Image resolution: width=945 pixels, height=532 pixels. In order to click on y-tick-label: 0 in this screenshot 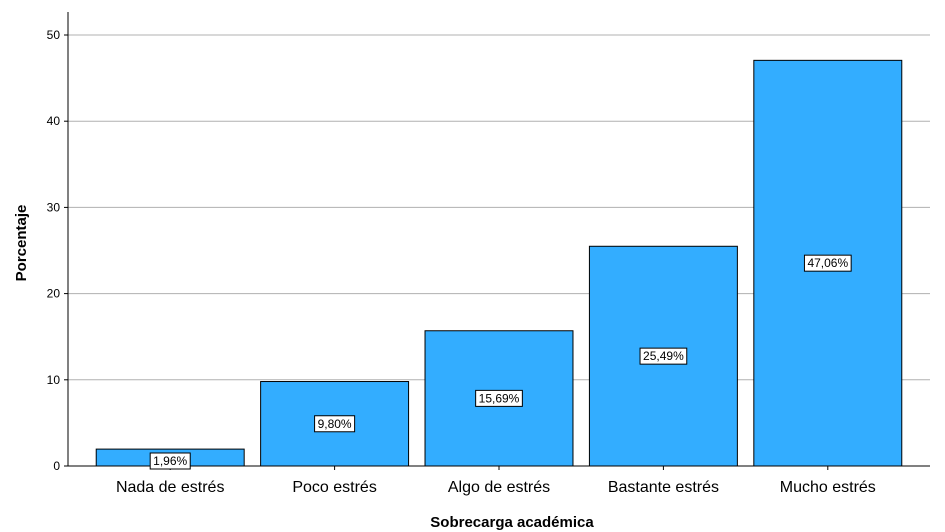, I will do `click(56, 466)`.